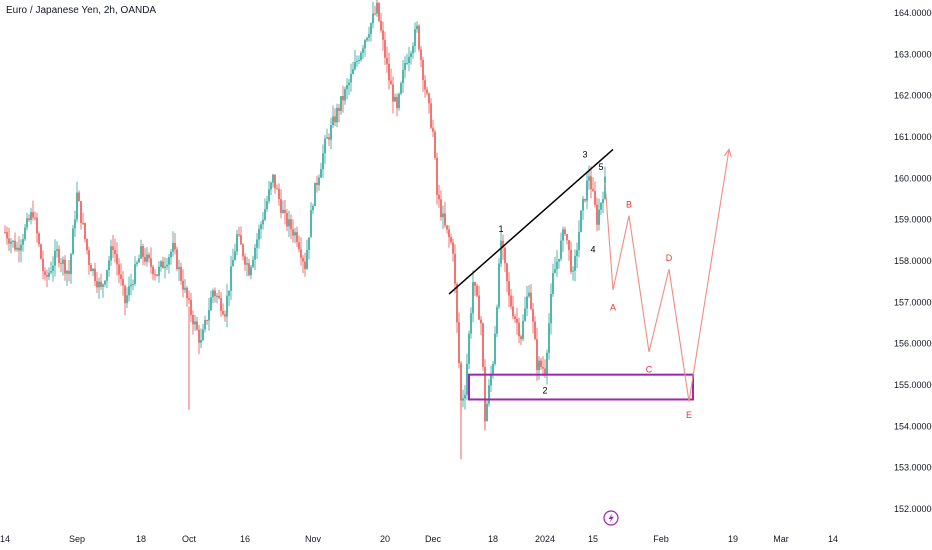 Image resolution: width=932 pixels, height=550 pixels. I want to click on support-zone-box, so click(581, 387).